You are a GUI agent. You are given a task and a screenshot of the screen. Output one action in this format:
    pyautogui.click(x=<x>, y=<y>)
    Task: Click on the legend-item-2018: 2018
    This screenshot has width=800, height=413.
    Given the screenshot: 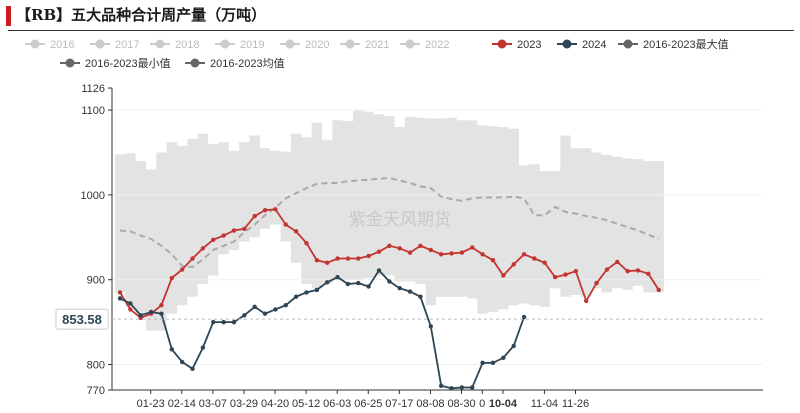 What is the action you would take?
    pyautogui.click(x=174, y=45)
    